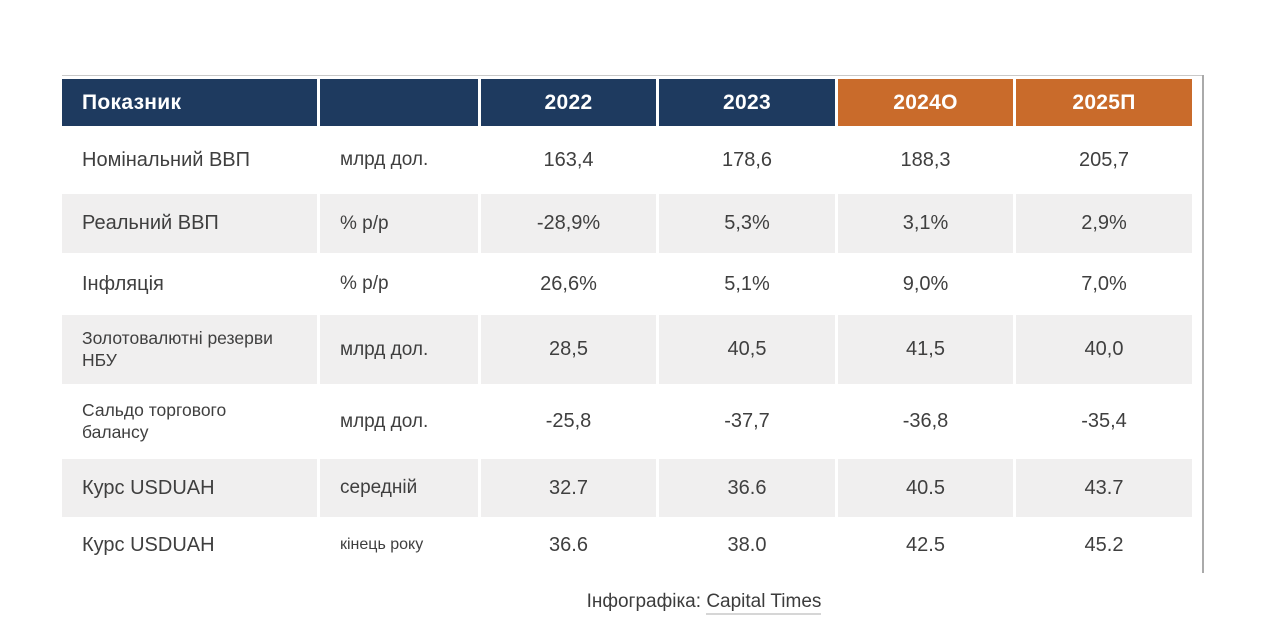 Image resolution: width=1280 pixels, height=618 pixels. Describe the element at coordinates (568, 223) in the screenshot. I see `value-cell: -28,9%` at that location.